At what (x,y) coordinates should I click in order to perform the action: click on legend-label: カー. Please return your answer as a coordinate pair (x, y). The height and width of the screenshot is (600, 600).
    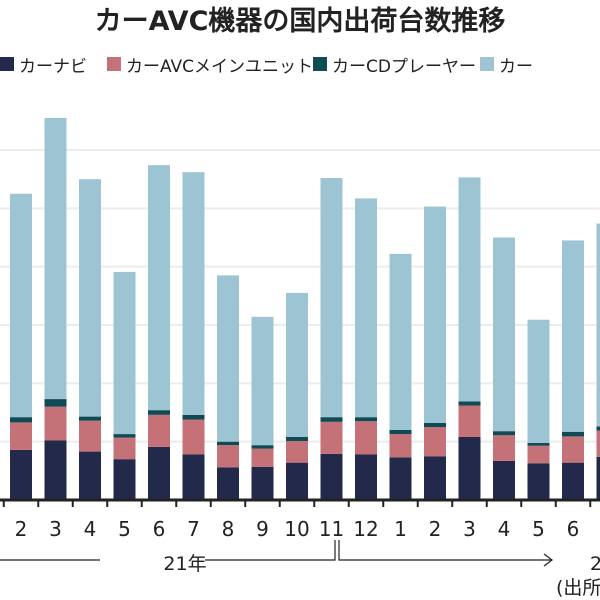
    Looking at the image, I should click on (516, 67).